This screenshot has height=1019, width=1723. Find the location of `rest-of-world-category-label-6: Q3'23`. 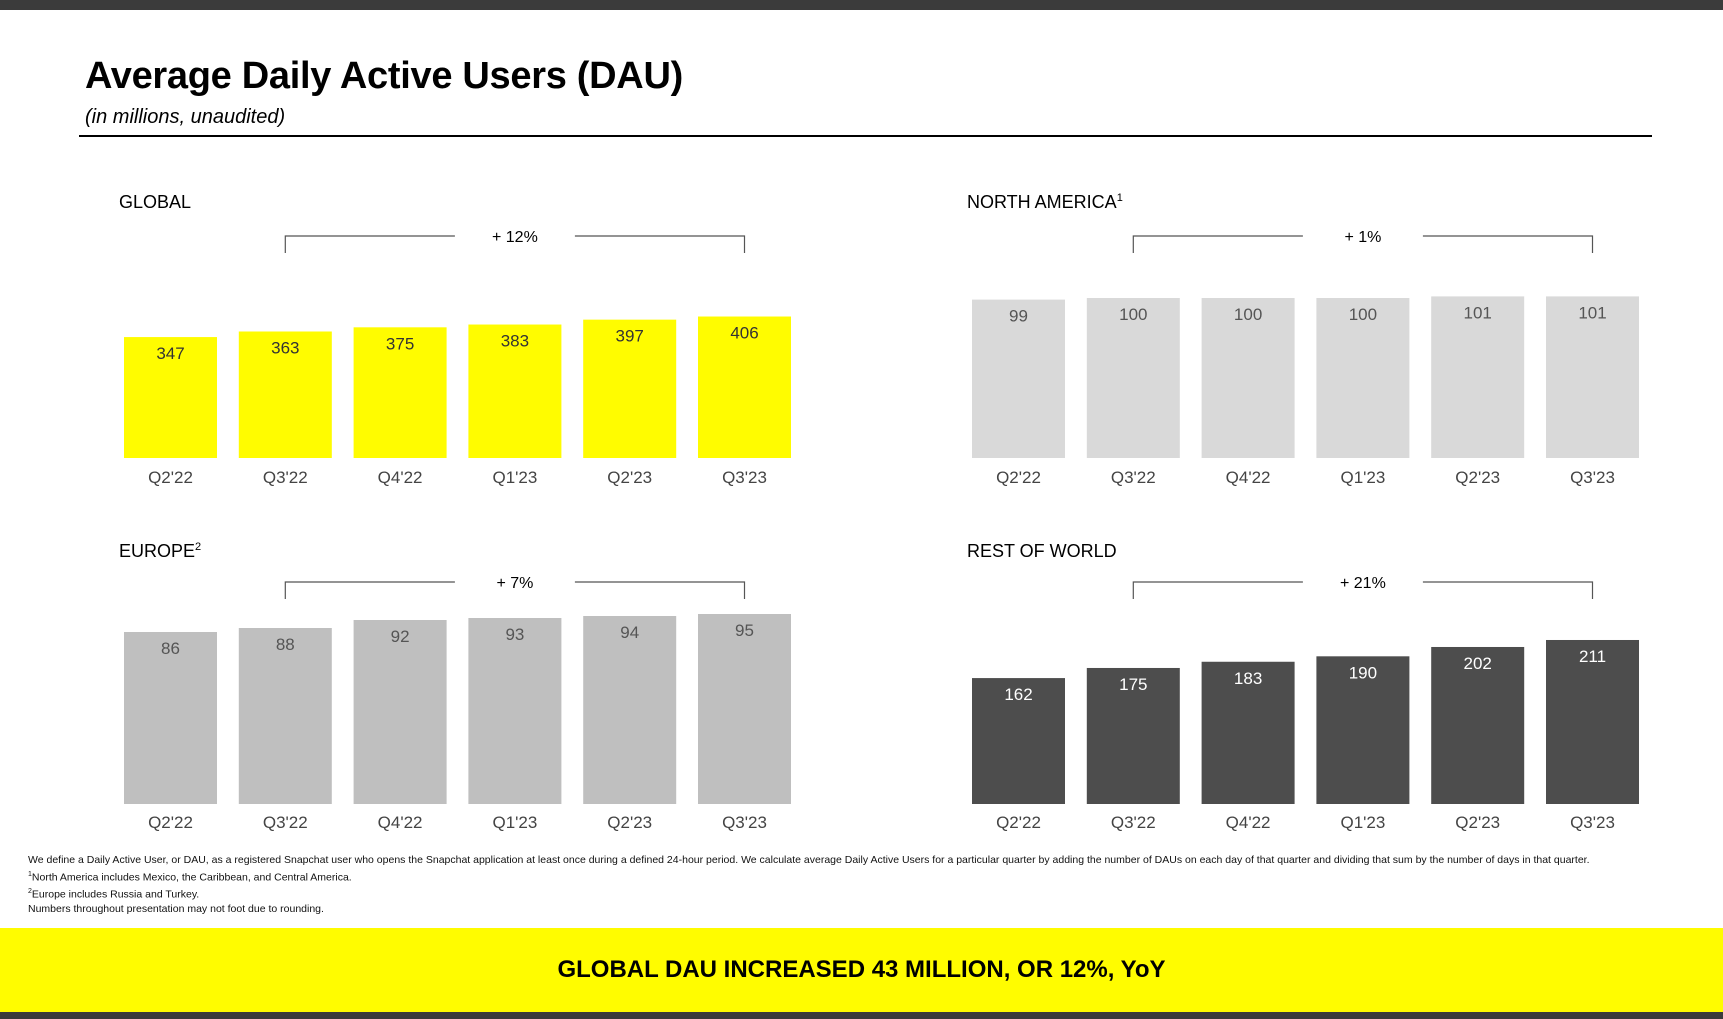

rest-of-world-category-label-6: Q3'23 is located at coordinates (1592, 822).